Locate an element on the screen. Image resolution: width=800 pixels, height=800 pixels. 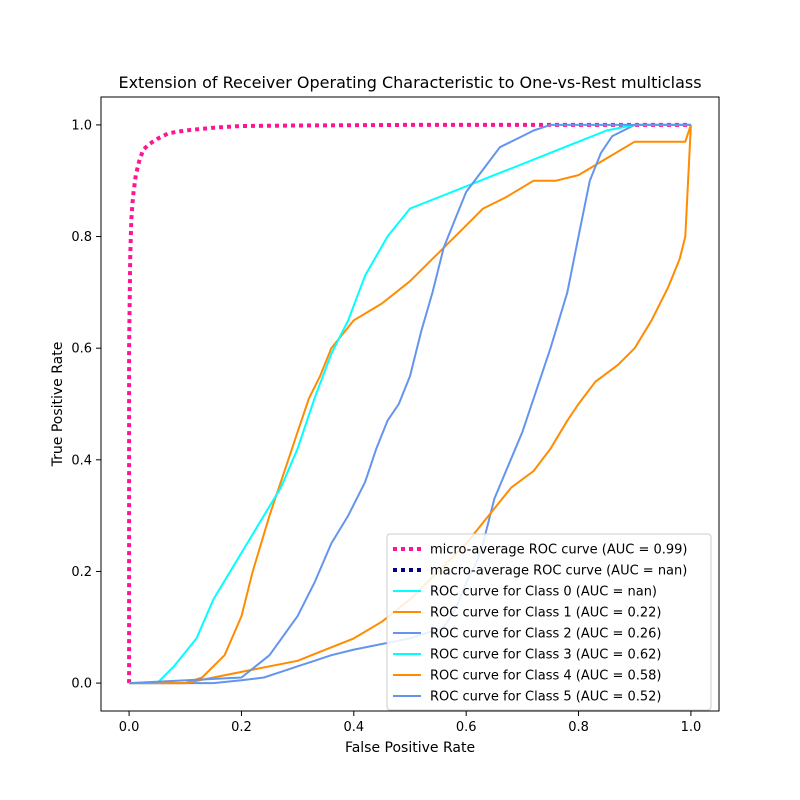
x-axis-label: False Positive Rate is located at coordinates (410, 748).